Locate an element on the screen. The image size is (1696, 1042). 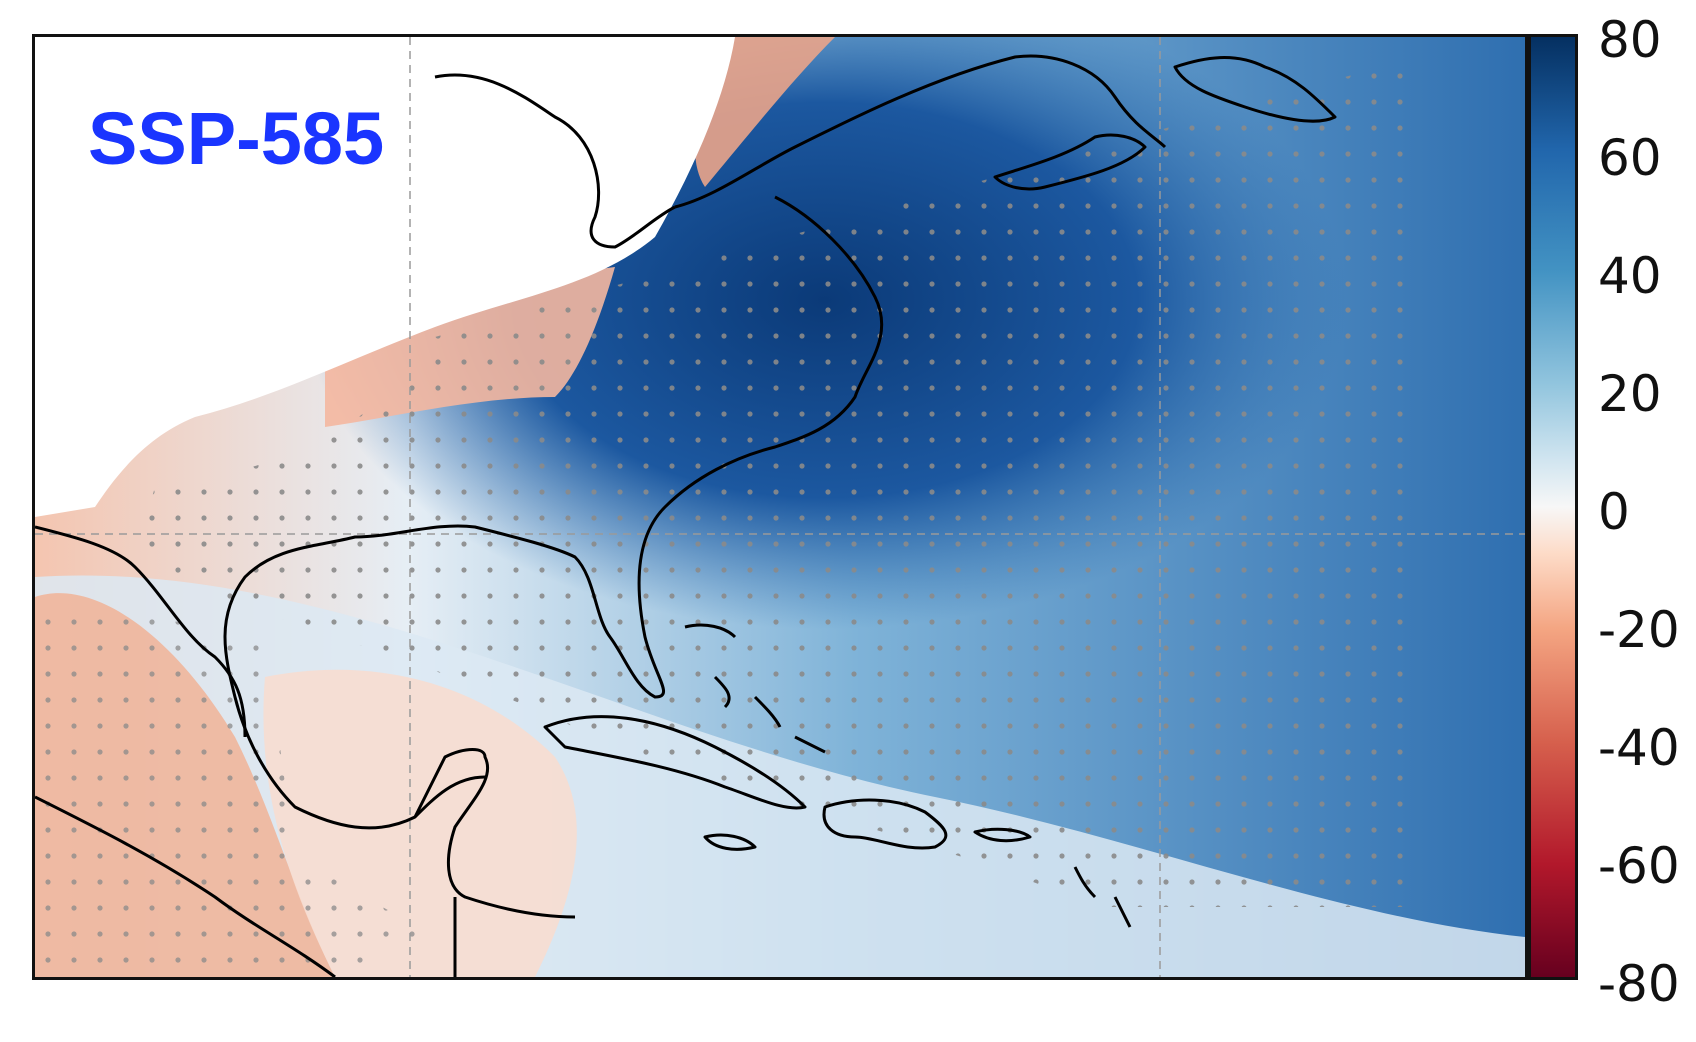
scenario-label: SSP-585 is located at coordinates (236, 138).